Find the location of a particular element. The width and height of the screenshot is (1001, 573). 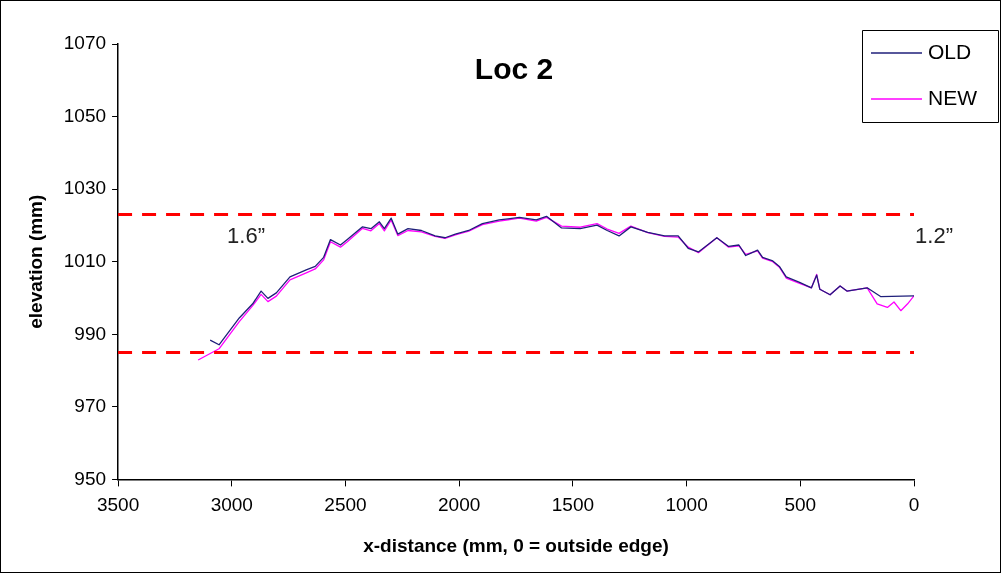

y-axis-title: elevation (mm) is located at coordinates (35, 261).